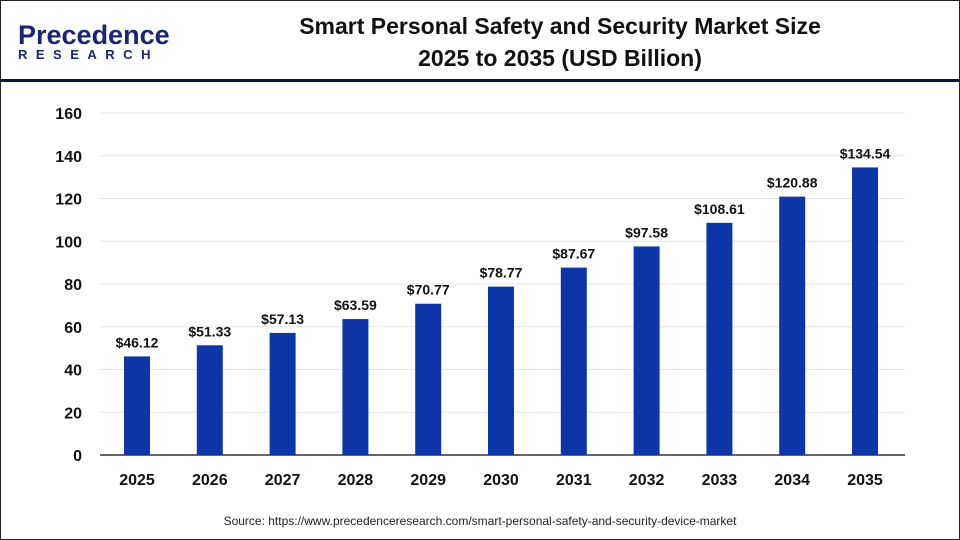 The width and height of the screenshot is (960, 540). I want to click on header-divider, so click(480, 80).